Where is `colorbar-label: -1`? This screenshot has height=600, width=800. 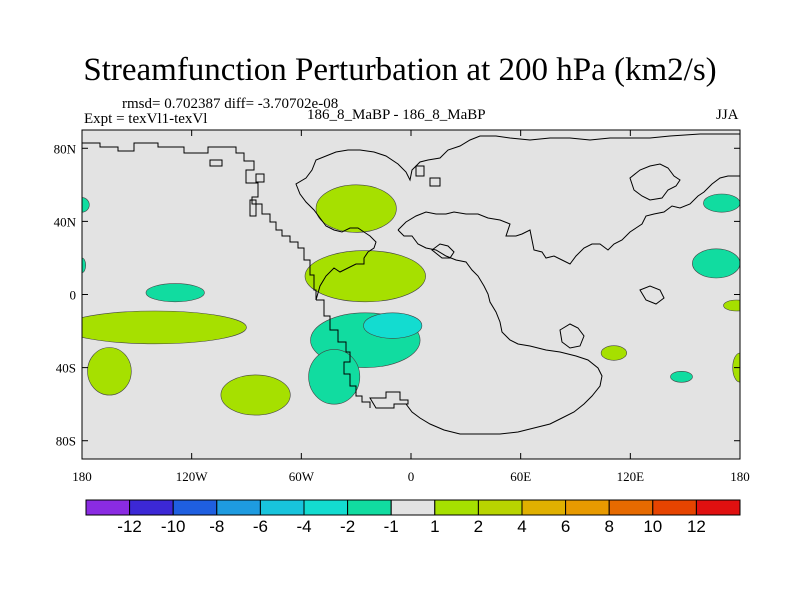
colorbar-label: -1 is located at coordinates (391, 526).